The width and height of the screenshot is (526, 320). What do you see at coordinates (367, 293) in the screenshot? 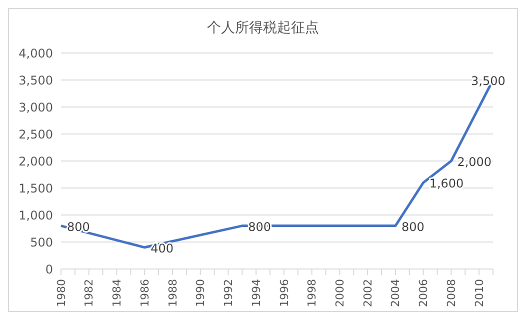
I see `x-tick-label: 2002` at bounding box center [367, 293].